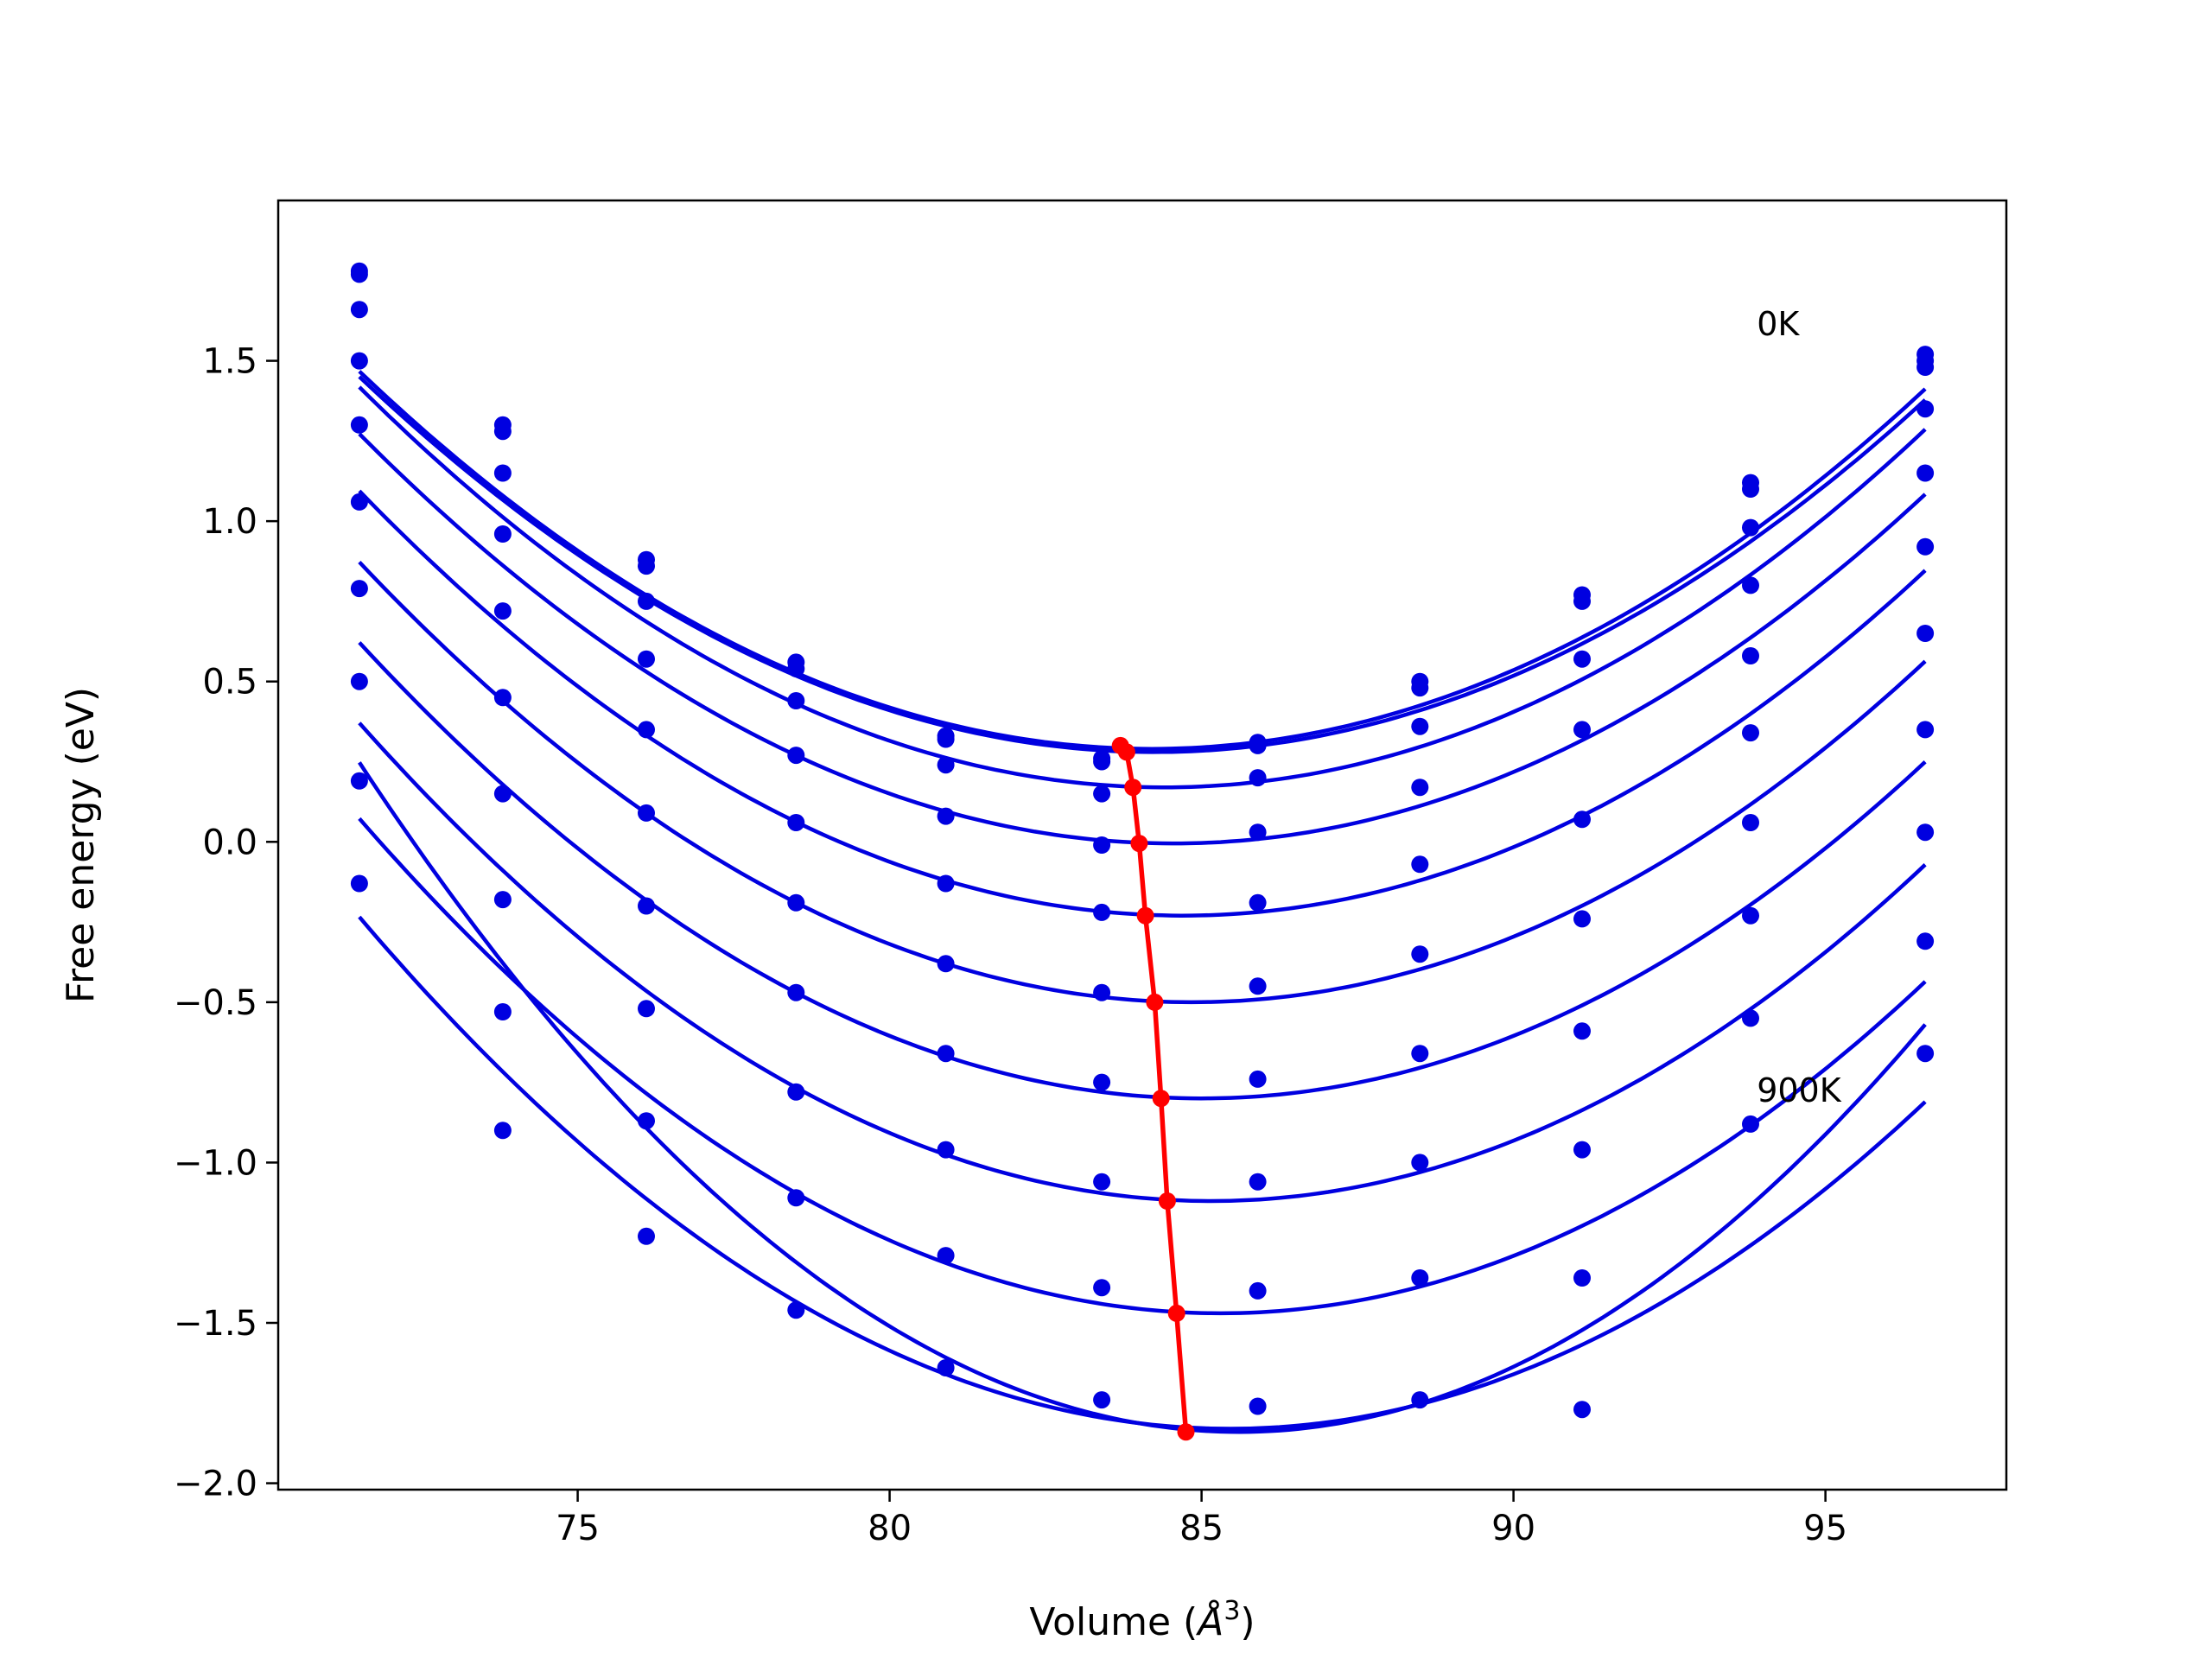 The height and width of the screenshot is (1659, 2212). What do you see at coordinates (502, 1011) in the screenshot?
I see `data-point-s8-p1` at bounding box center [502, 1011].